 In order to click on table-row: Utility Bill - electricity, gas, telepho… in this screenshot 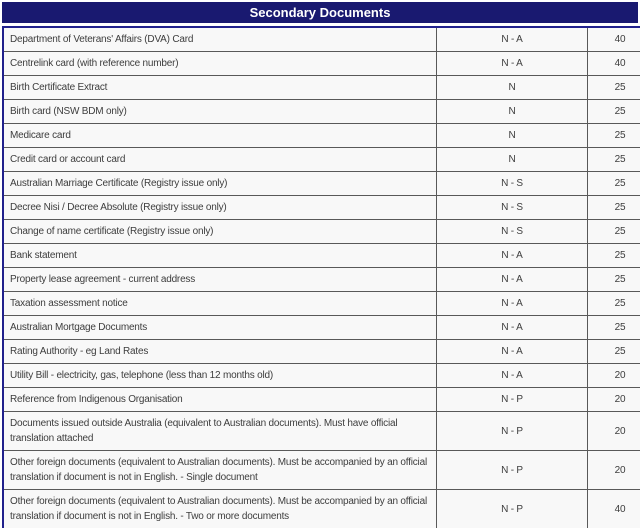, I will do `click(321, 375)`.